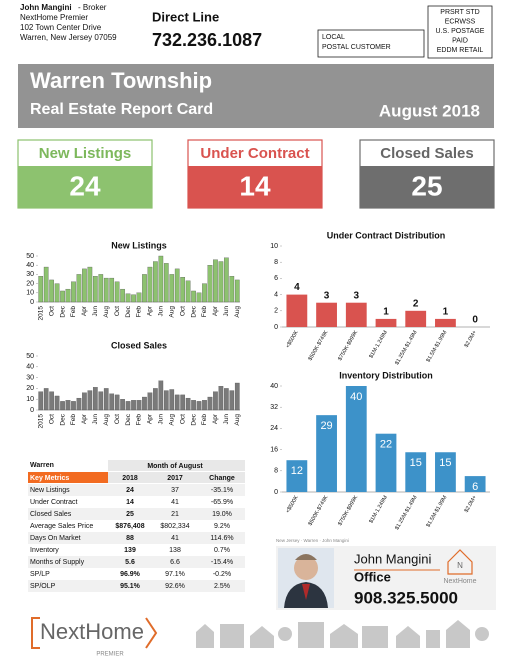 The height and width of the screenshot is (660, 510). Describe the element at coordinates (85, 185) in the screenshot. I see `card-value: 24` at that location.